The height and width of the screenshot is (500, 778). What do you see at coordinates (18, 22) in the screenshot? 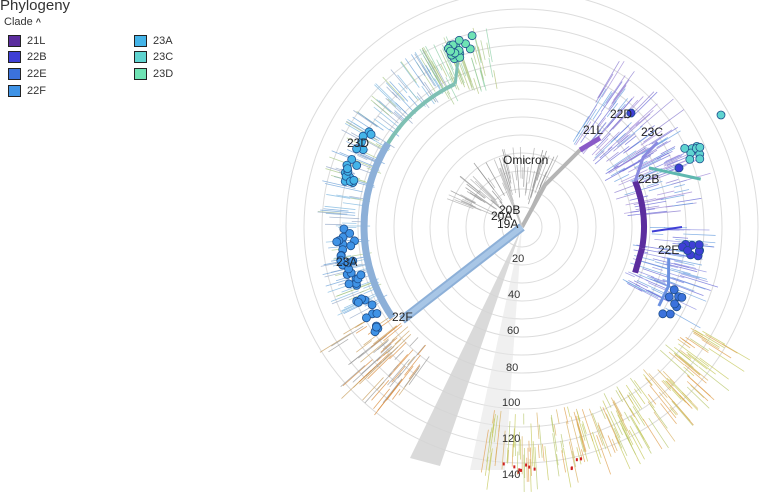
I see `clade-toggle-label: Clade` at bounding box center [18, 22].